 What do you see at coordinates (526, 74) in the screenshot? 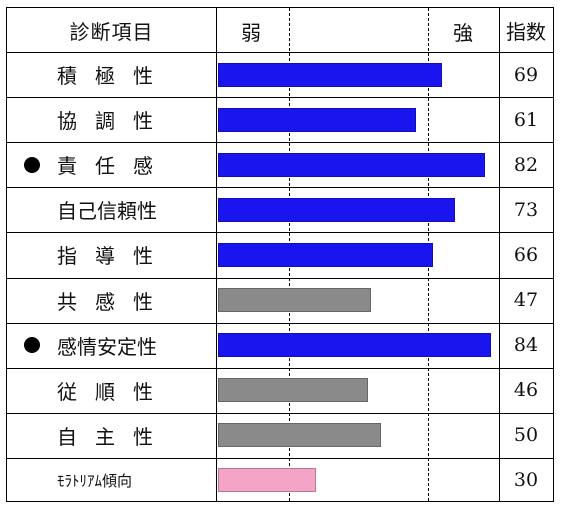
I see `row-index-value: 69` at bounding box center [526, 74].